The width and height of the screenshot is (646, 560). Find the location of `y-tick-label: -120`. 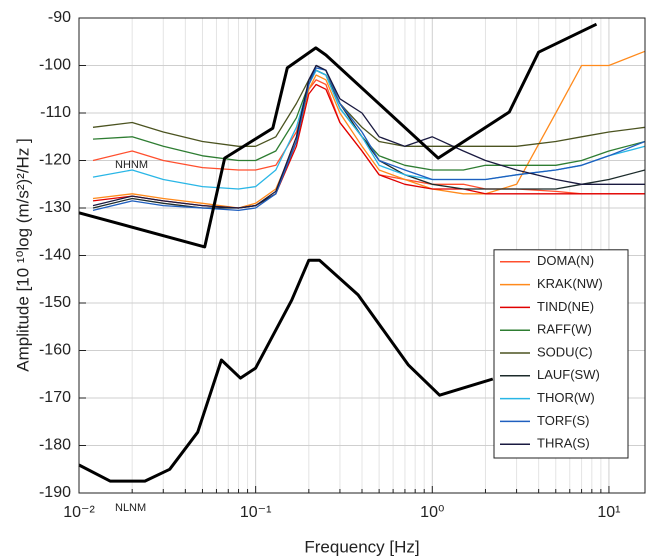

y-tick-label: -120 is located at coordinates (55, 160).